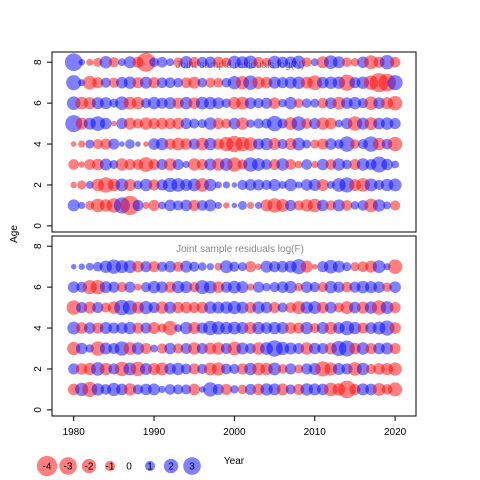  Describe the element at coordinates (68, 467) in the screenshot. I see `legend-label: -3` at that location.